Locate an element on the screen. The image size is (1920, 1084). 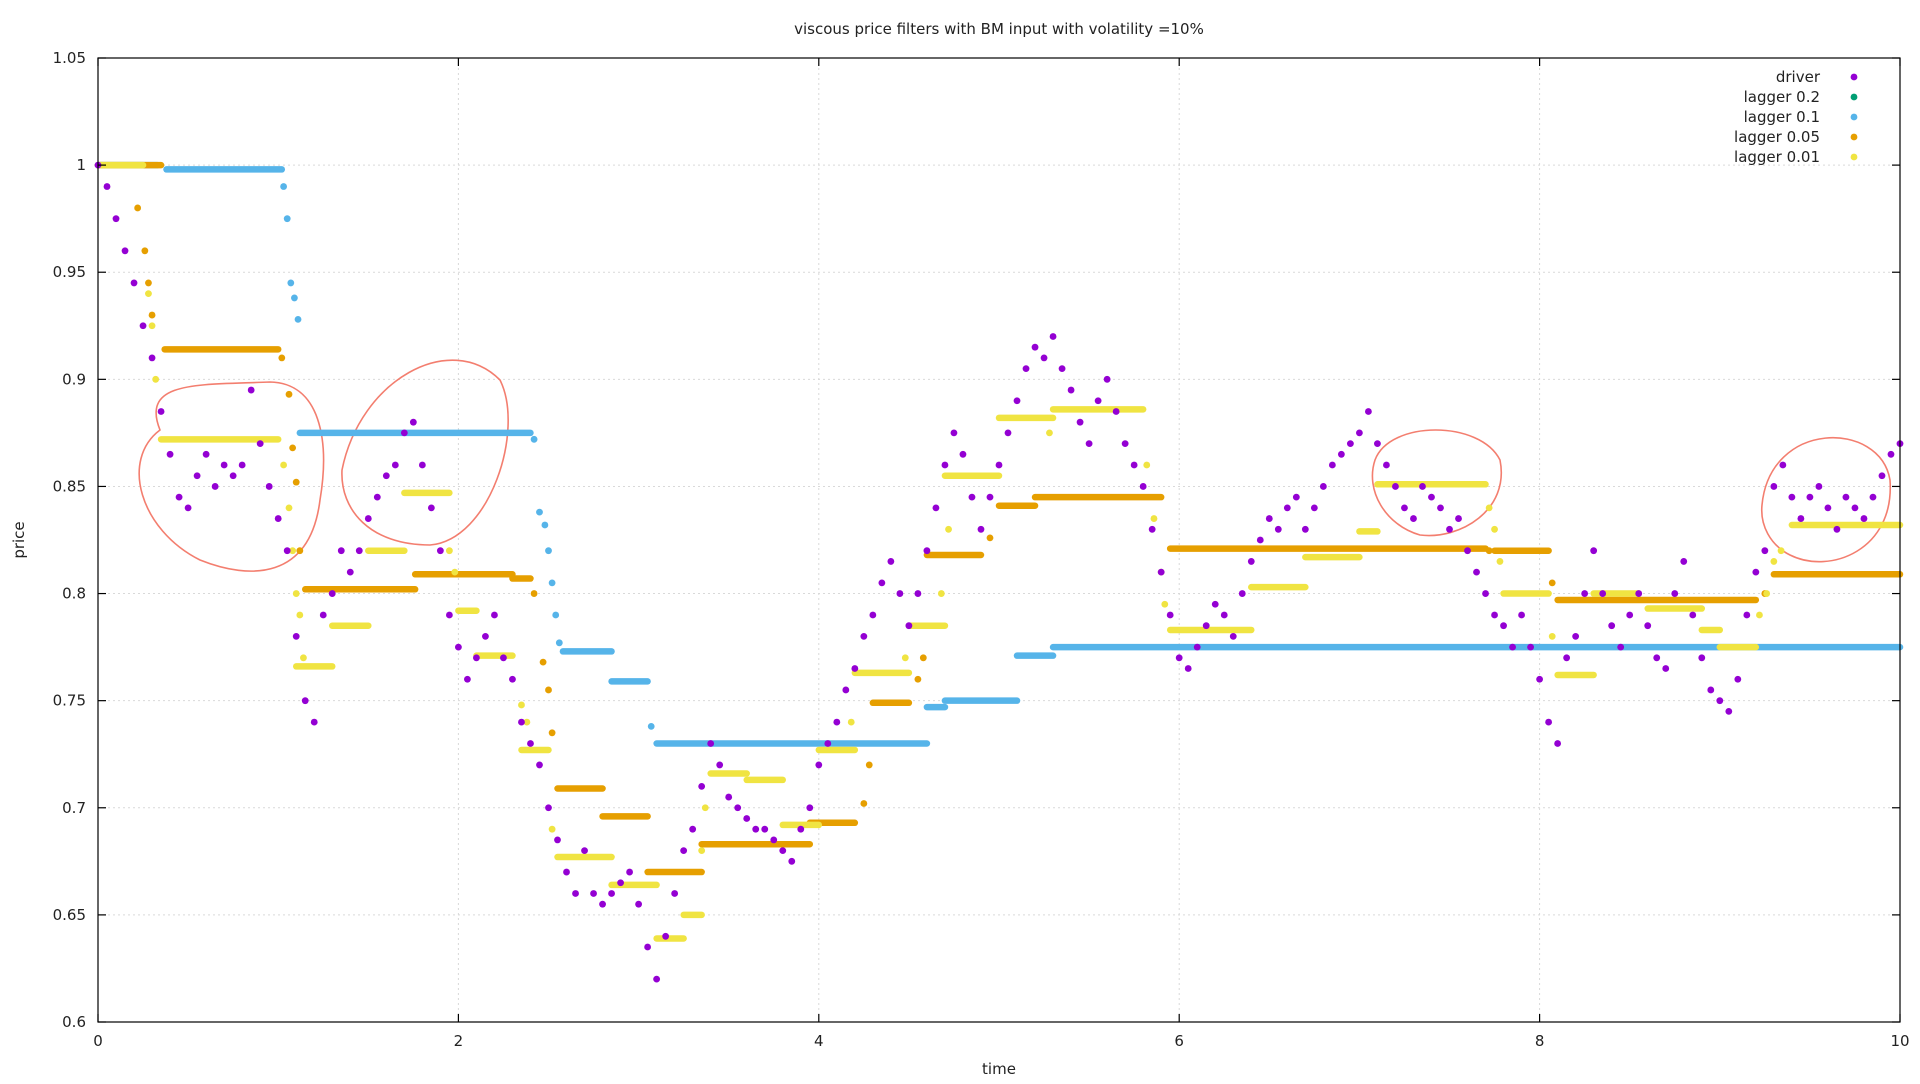
legend-label-lagger-0-05: lagger 0.05 is located at coordinates (1777, 137).